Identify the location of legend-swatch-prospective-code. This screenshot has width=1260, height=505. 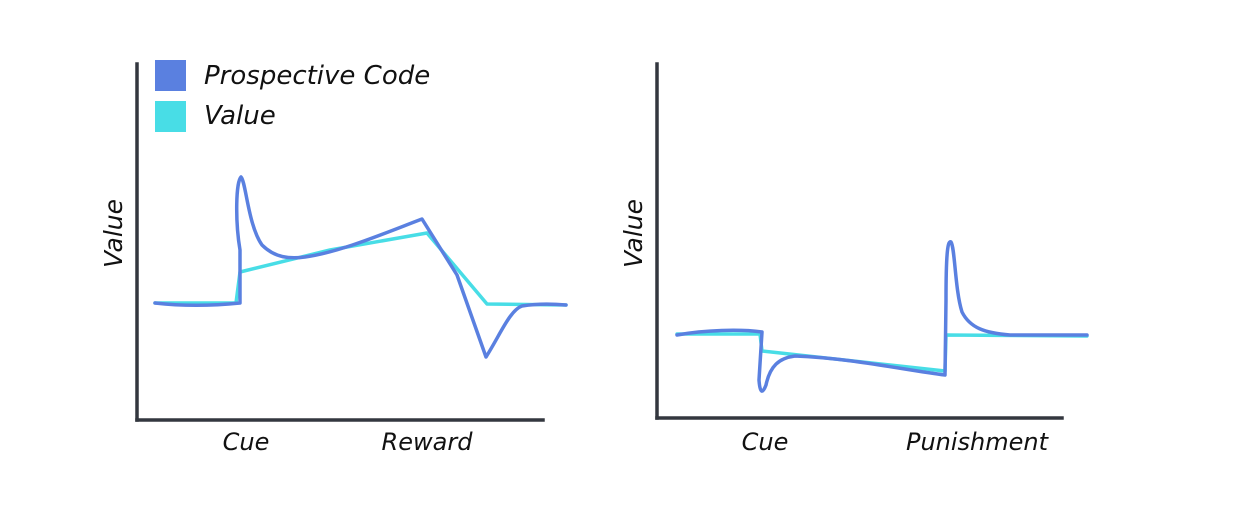
(170, 75).